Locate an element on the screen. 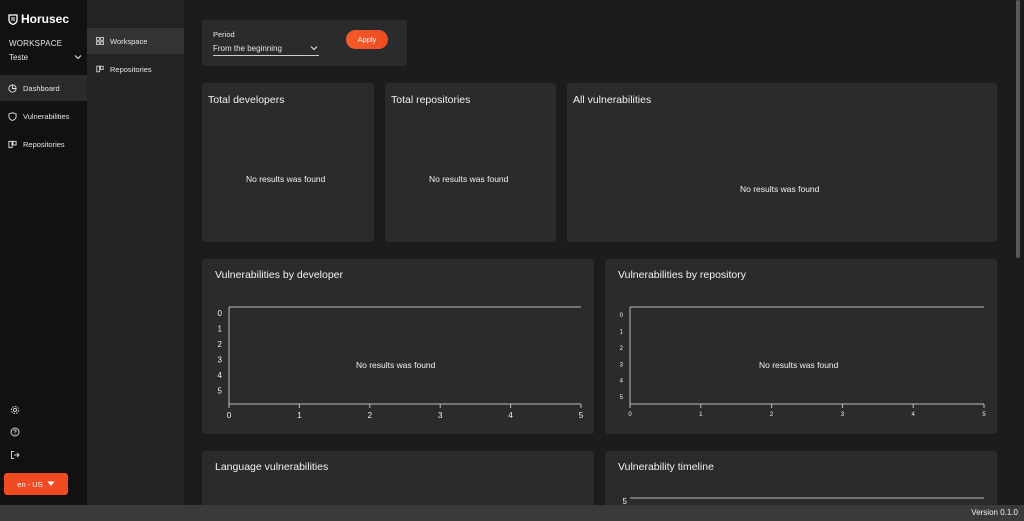 The height and width of the screenshot is (521, 1024). workspace-label: WORKSPACE is located at coordinates (36, 43).